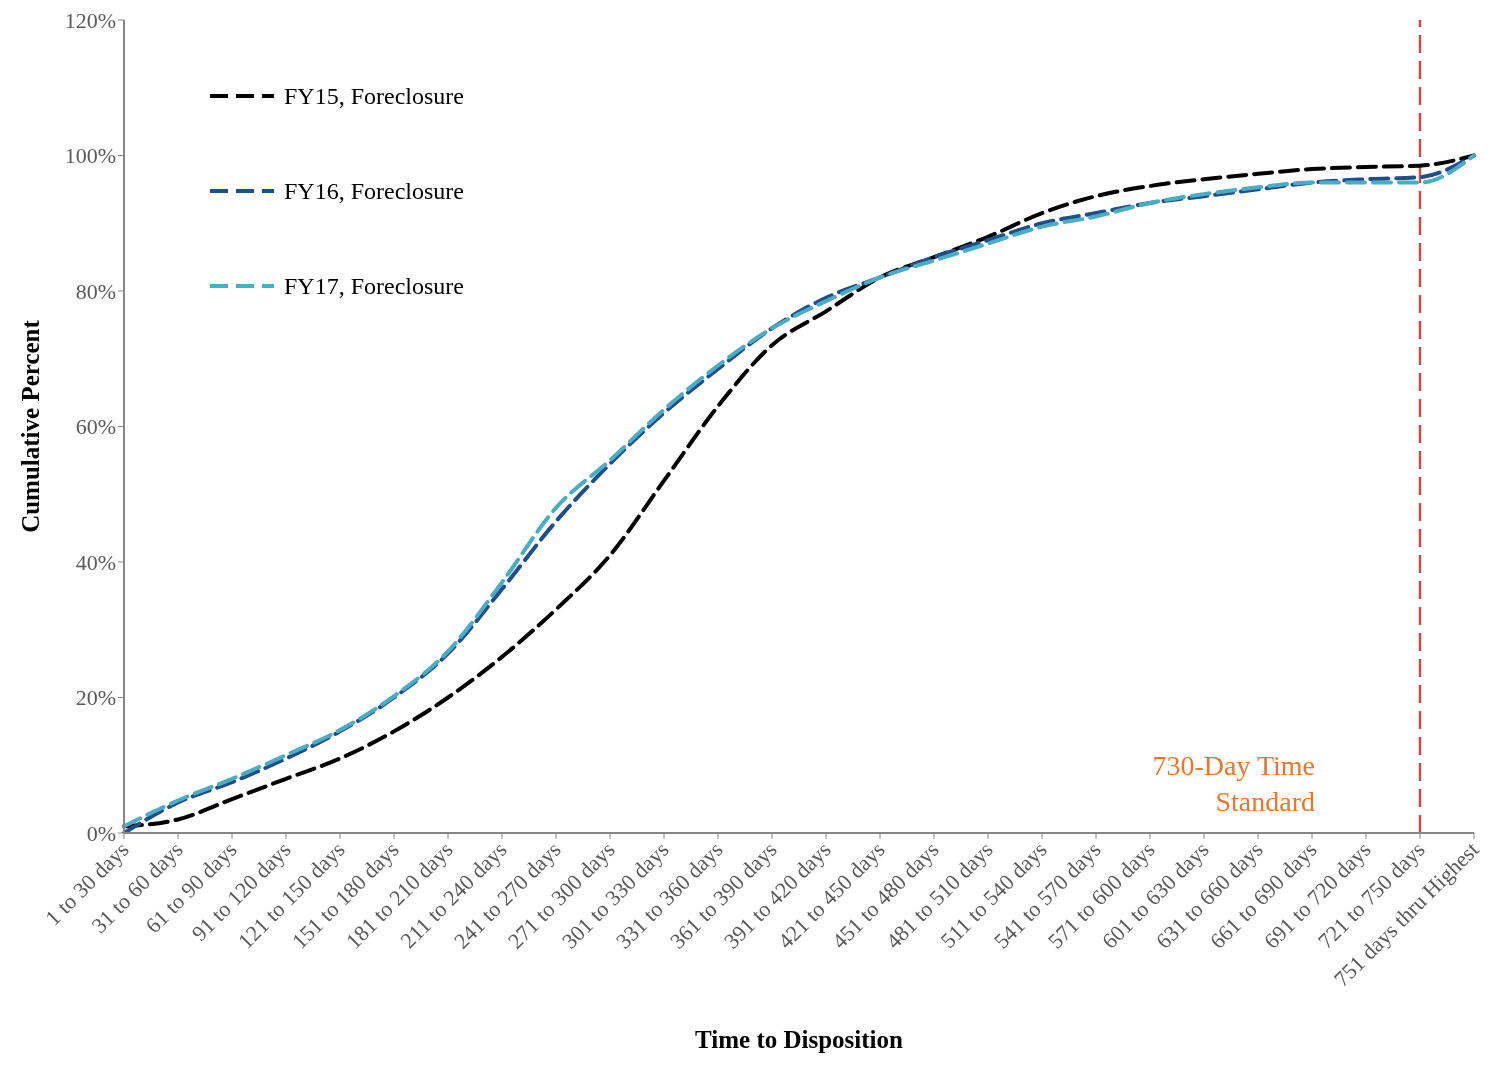 Image resolution: width=1504 pixels, height=1066 pixels. I want to click on y-tick-label: 120%, so click(90, 20).